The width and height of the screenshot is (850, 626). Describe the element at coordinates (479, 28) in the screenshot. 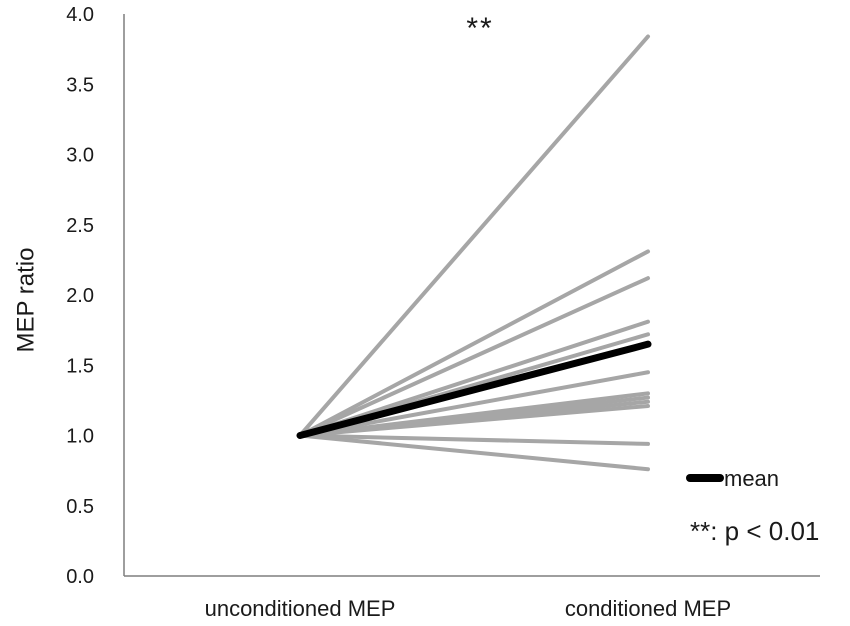

I see `significance-marker: **` at that location.